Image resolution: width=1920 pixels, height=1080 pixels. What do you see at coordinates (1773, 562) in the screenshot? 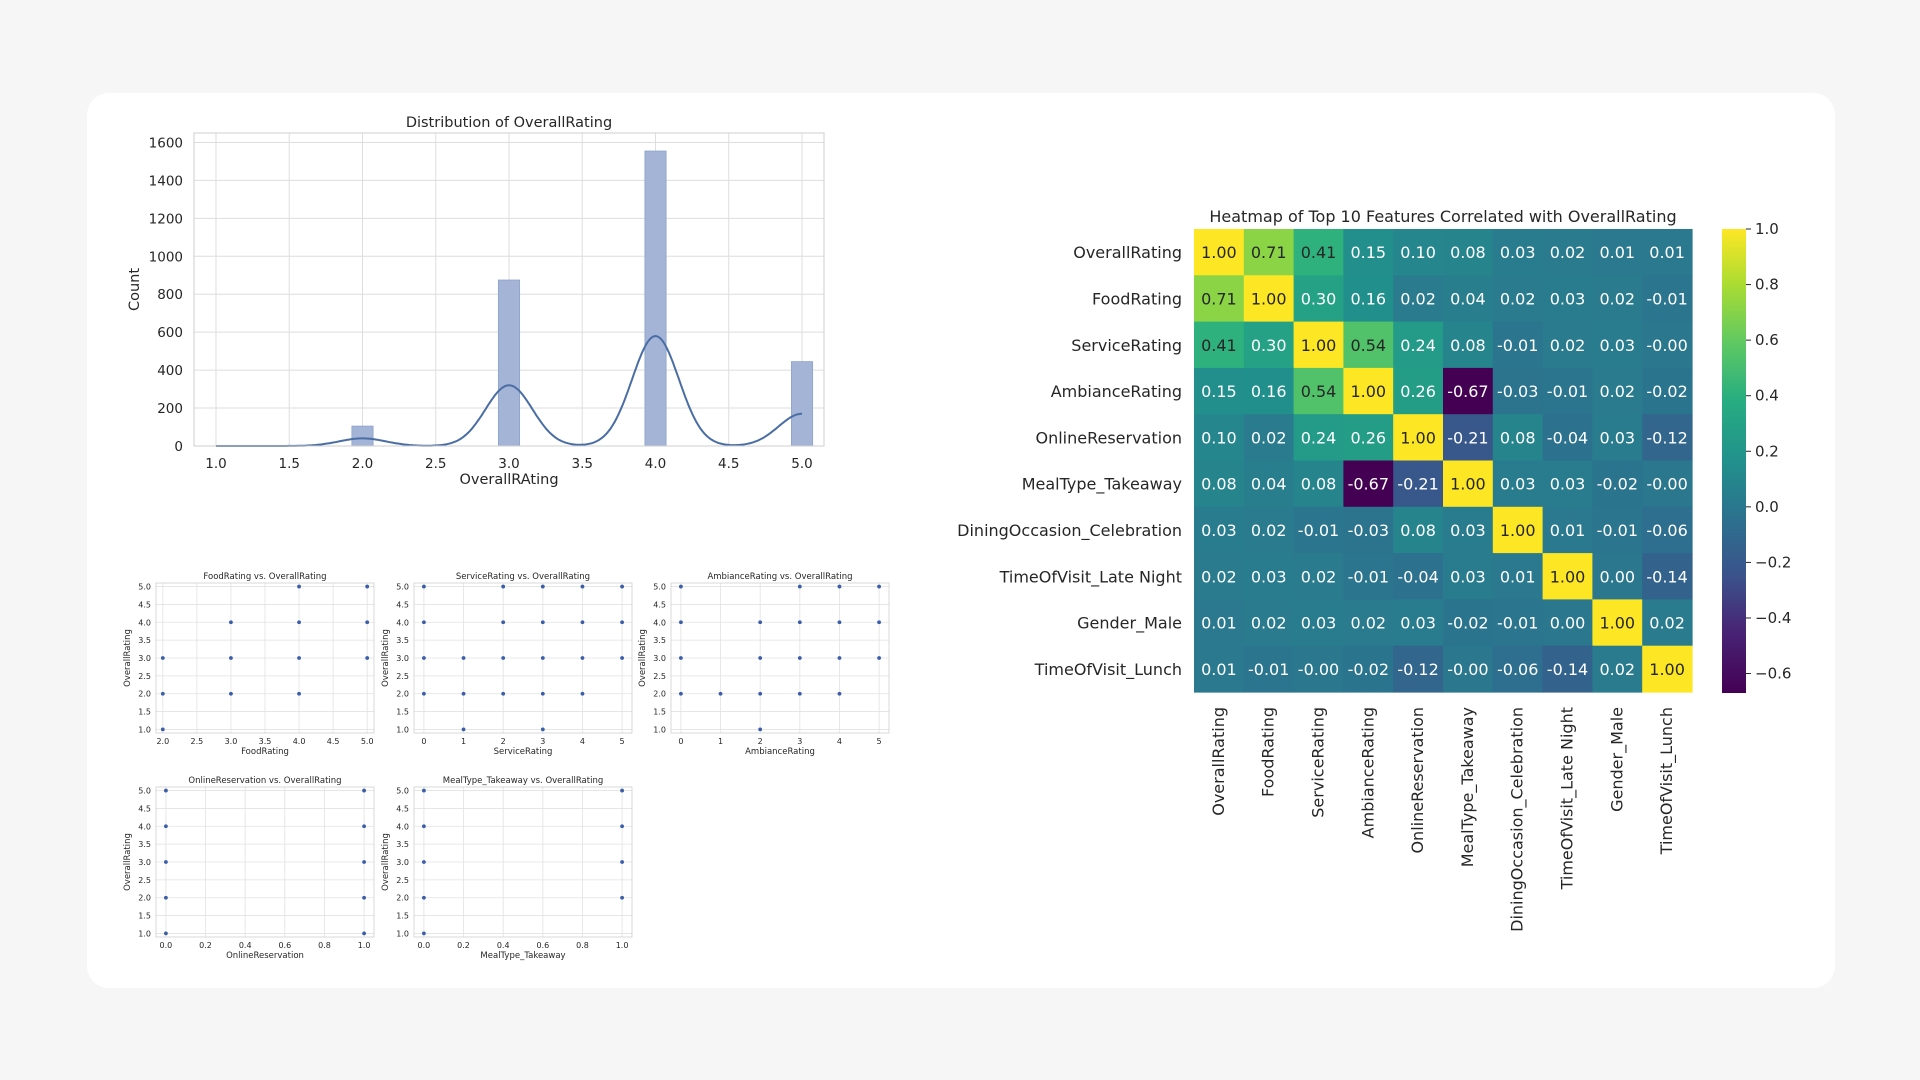
I see `colorbar-tick-label: −0.2` at bounding box center [1773, 562].